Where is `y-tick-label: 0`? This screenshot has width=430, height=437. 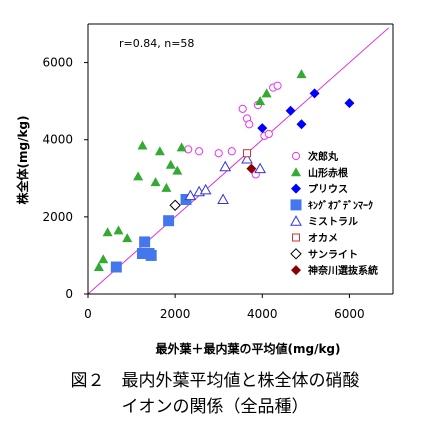
y-tick-label: 0 is located at coordinates (69, 294).